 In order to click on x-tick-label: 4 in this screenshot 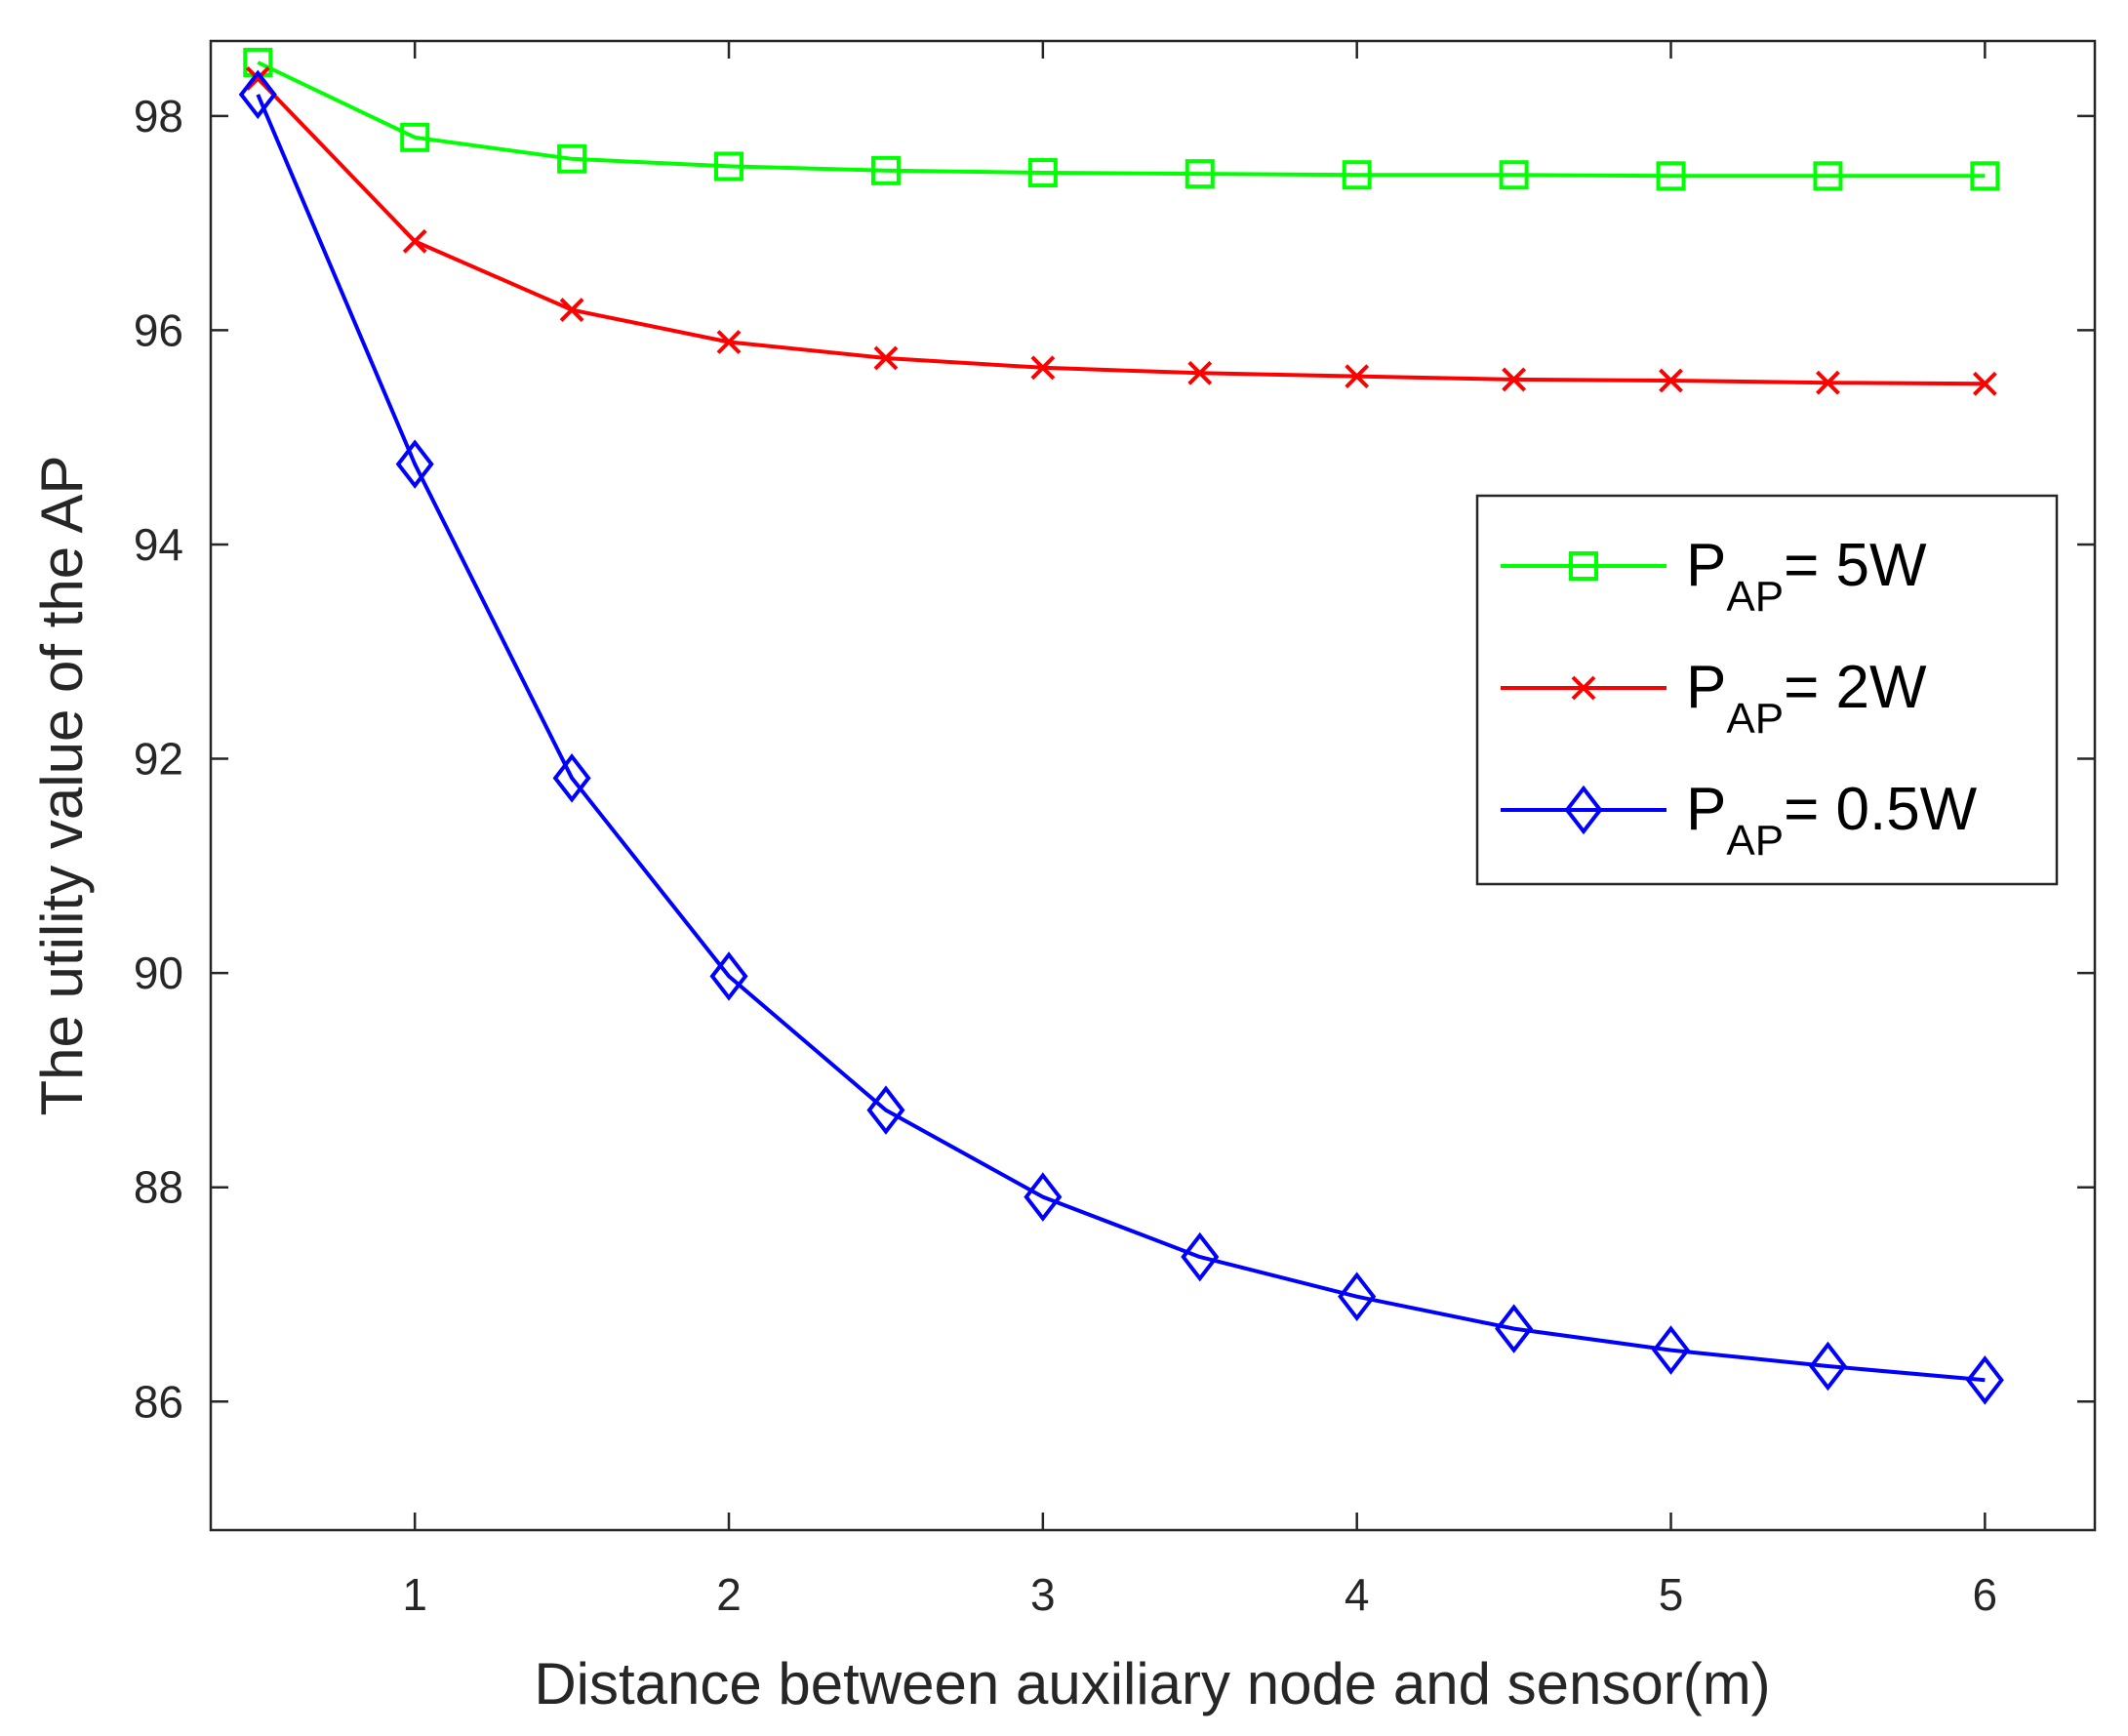, I will do `click(1357, 1594)`.